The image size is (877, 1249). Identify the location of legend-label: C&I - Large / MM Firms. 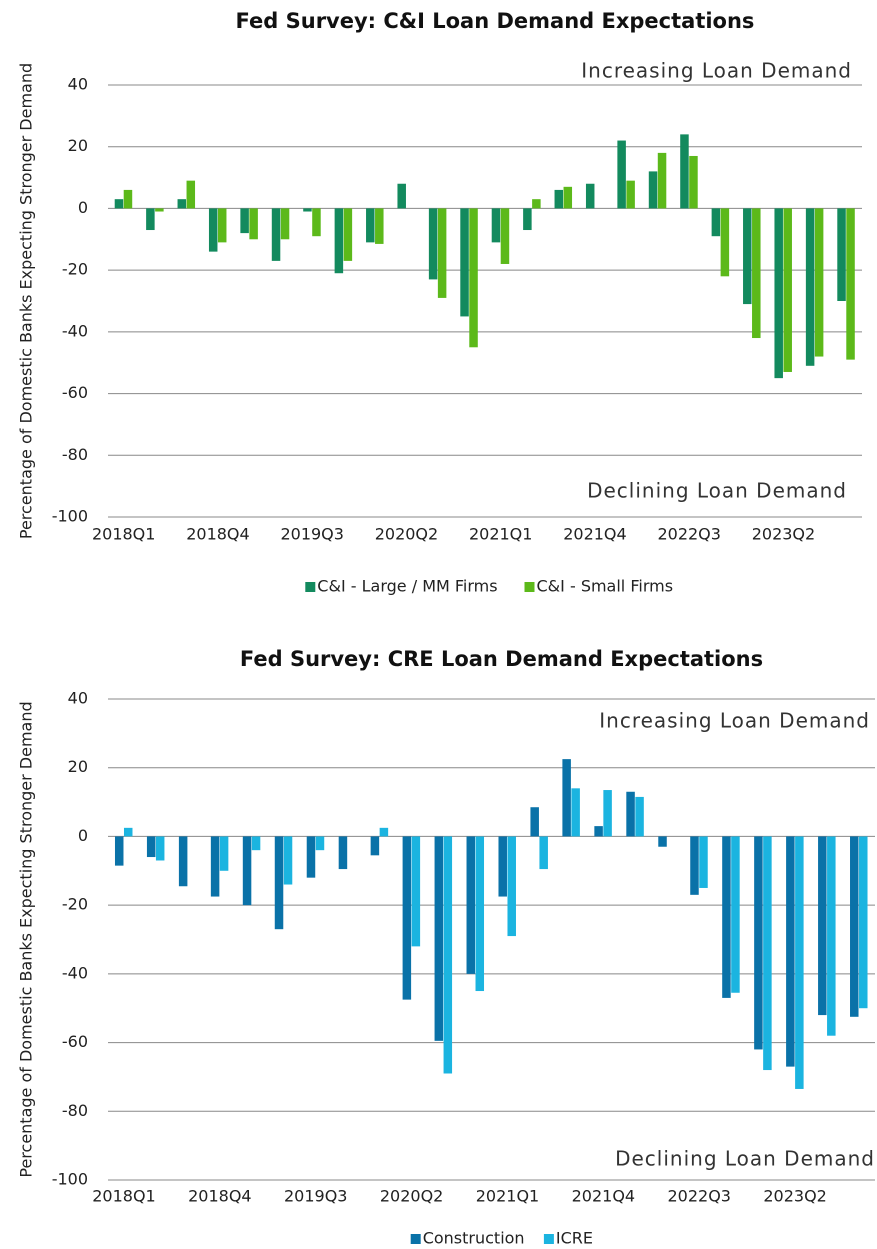
(407, 586).